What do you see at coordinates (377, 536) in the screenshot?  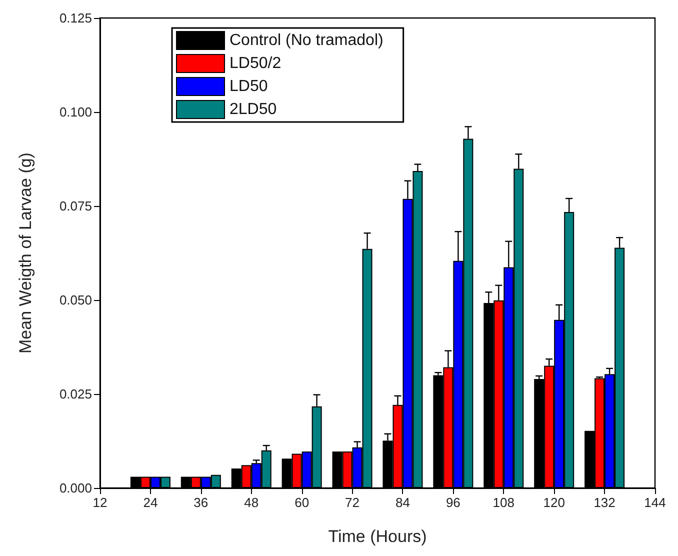 I see `x-axis-title: Time (Hours)` at bounding box center [377, 536].